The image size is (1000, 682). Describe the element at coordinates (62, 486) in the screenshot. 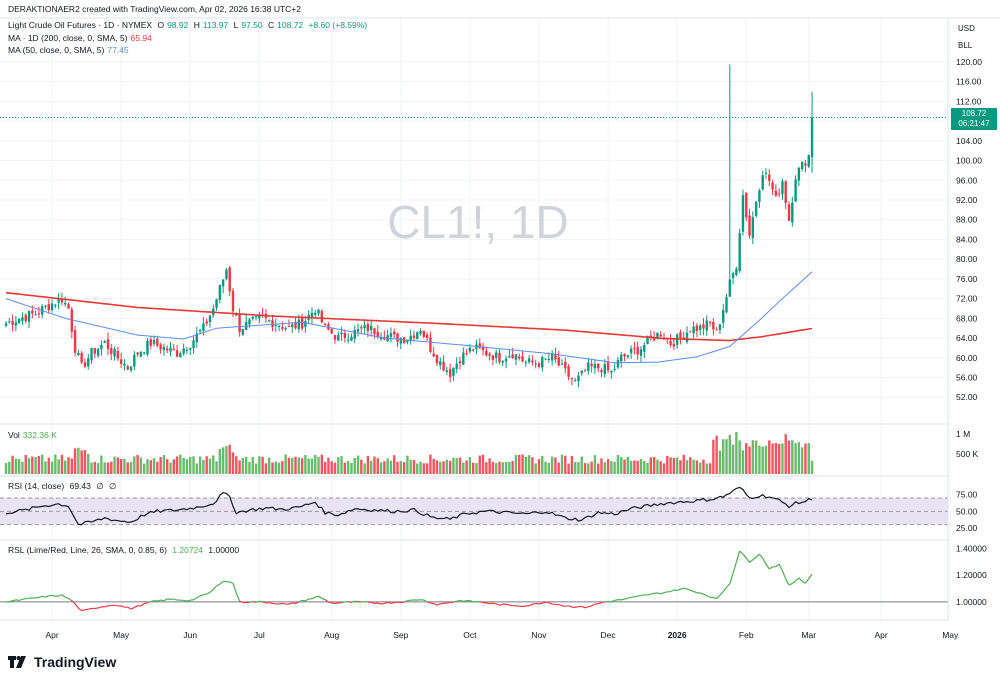

I see `rsi-legend: RSI (14, close) 69.43 ∅ ∅` at that location.